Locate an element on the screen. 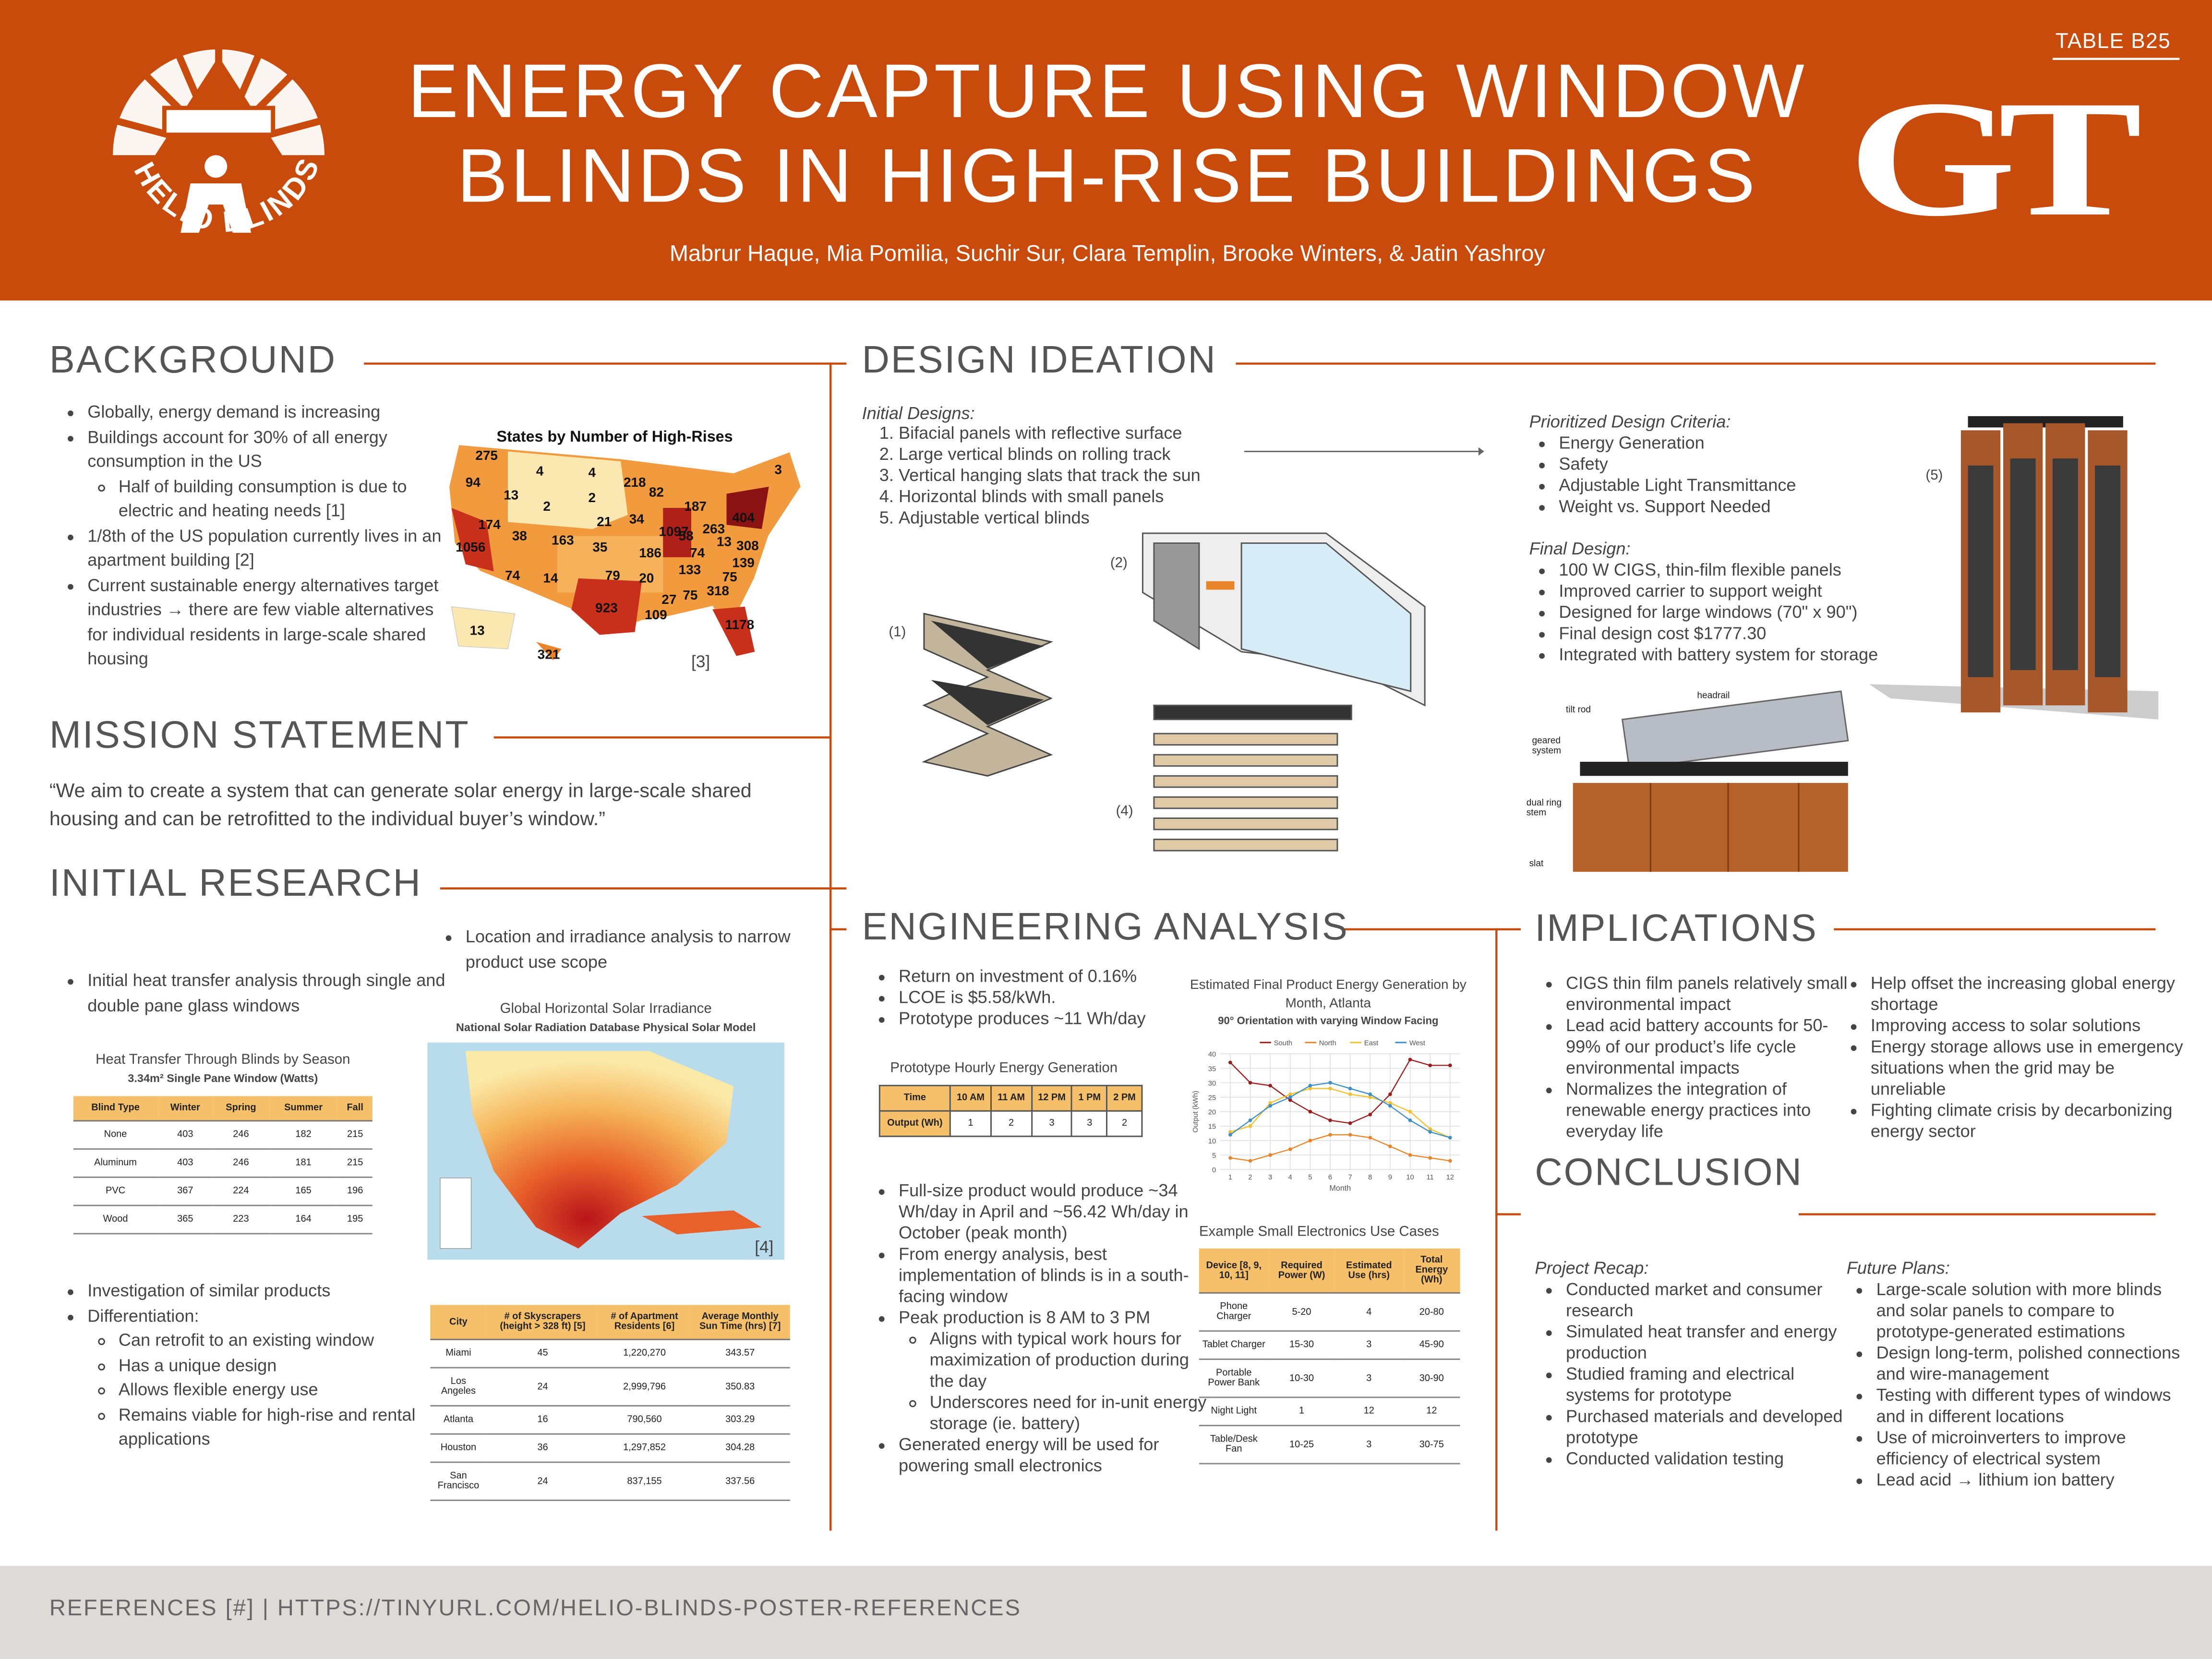 This screenshot has height=1659, width=2212. map-label: 74 is located at coordinates (512, 576).